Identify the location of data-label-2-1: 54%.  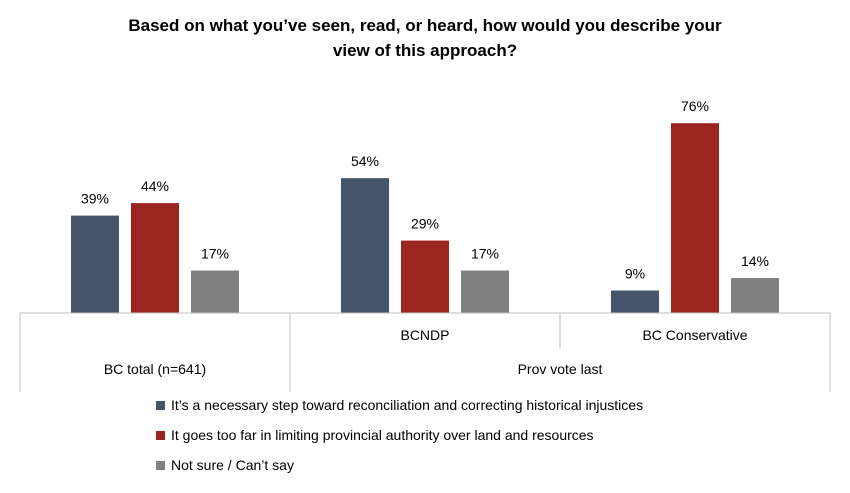
(365, 161).